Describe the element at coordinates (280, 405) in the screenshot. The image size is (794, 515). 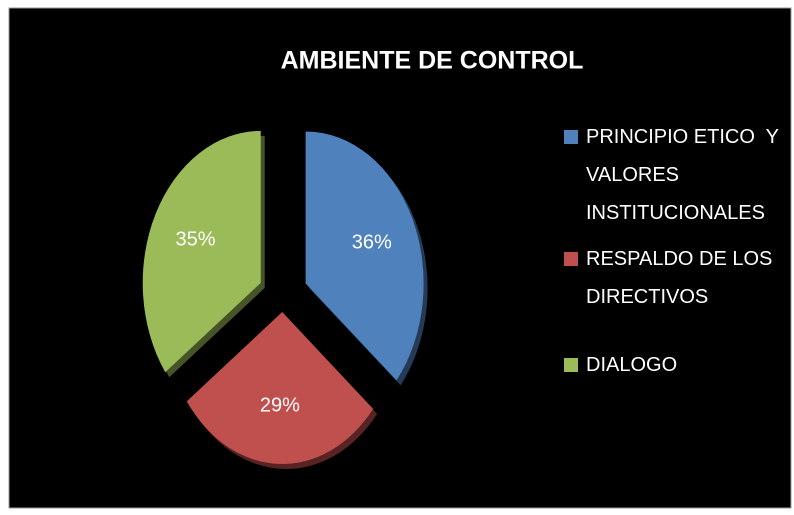
I see `data-label: 29%` at that location.